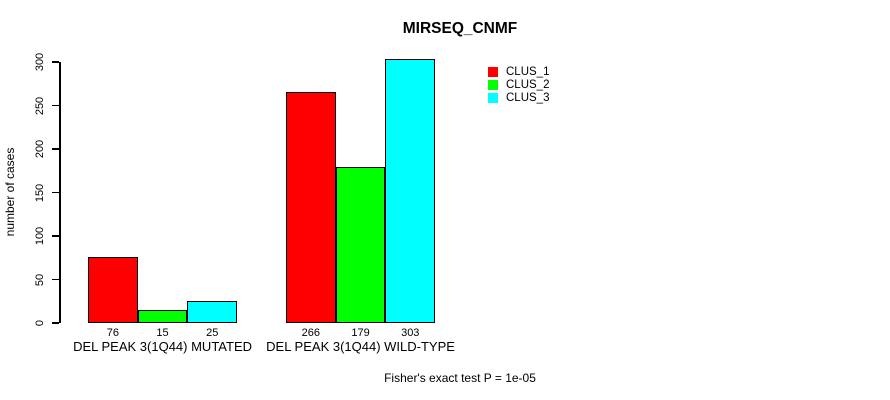 Image resolution: width=890 pixels, height=400 pixels. What do you see at coordinates (40, 236) in the screenshot?
I see `y-tick-label: 100` at bounding box center [40, 236].